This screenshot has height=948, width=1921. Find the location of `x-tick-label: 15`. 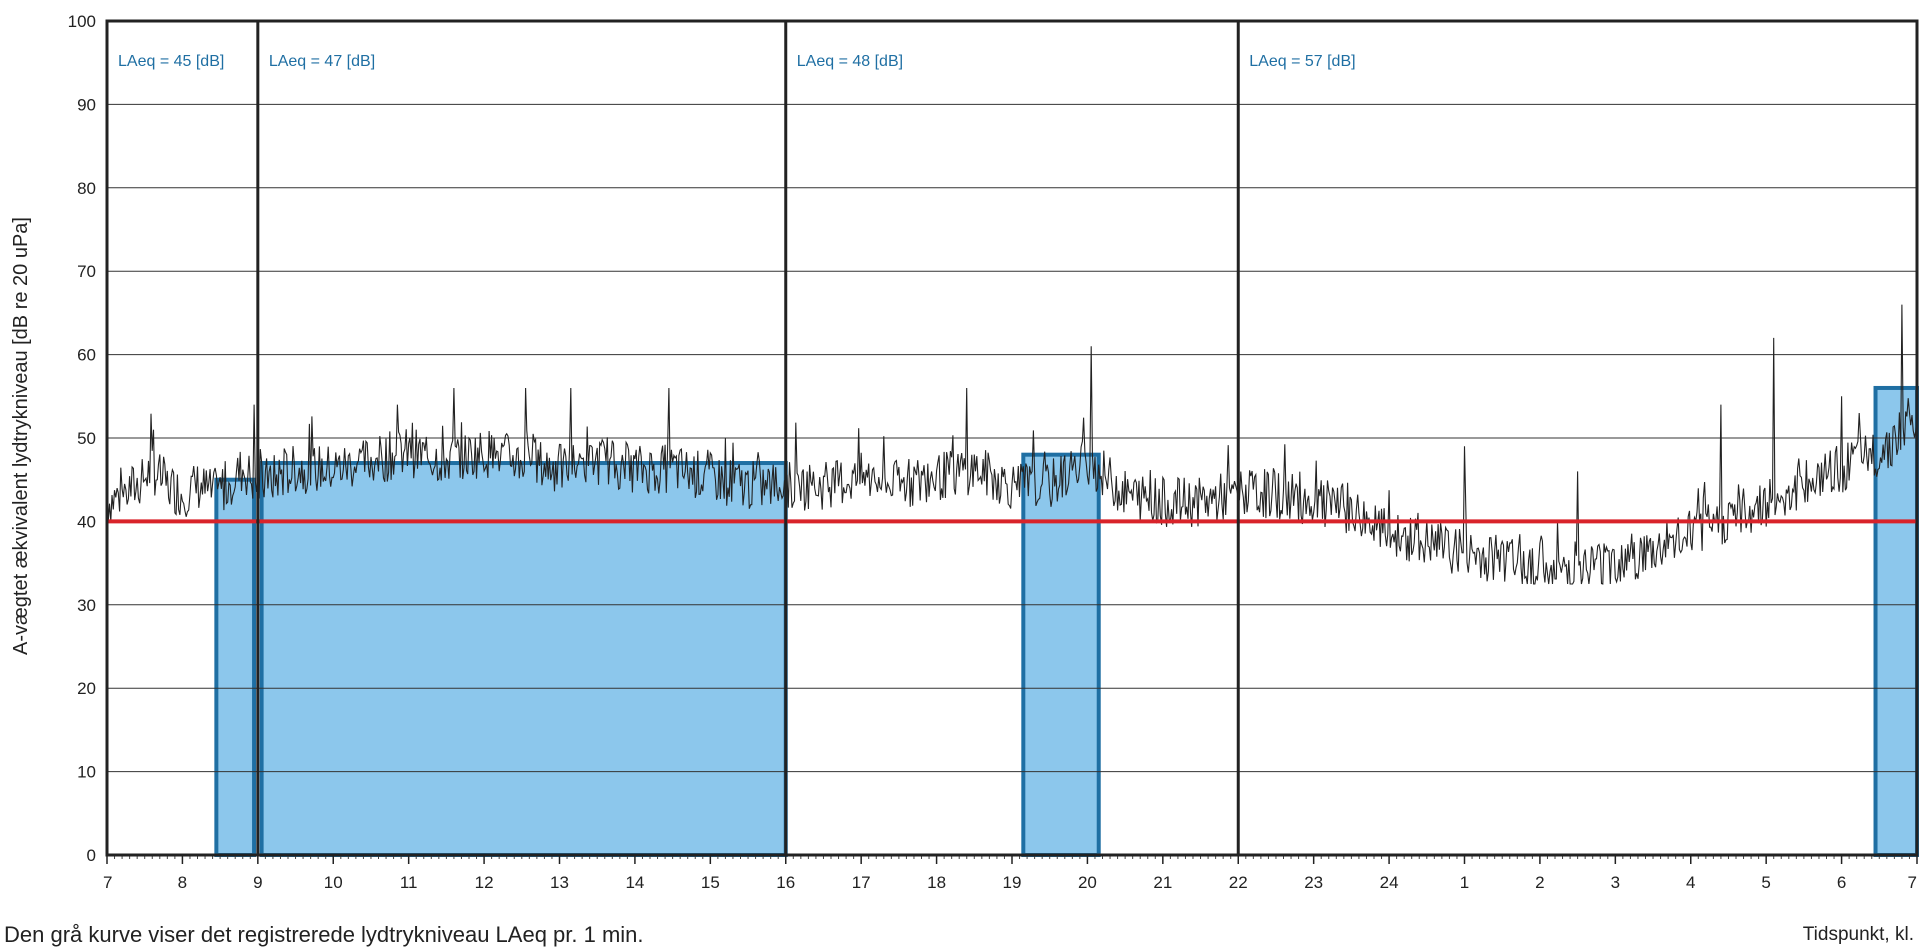

x-tick-label: 15 is located at coordinates (710, 882).